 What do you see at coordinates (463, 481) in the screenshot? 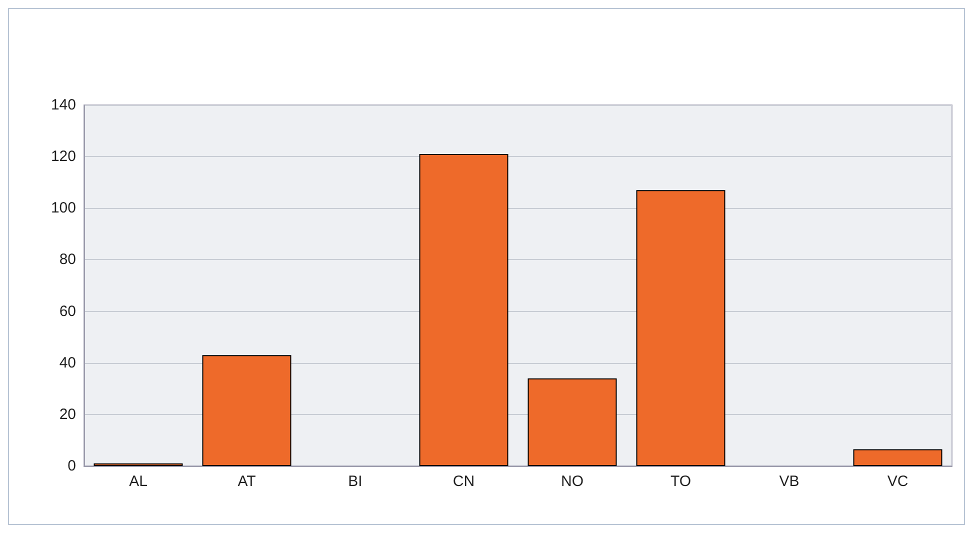
I see `x-tick-label: CN` at bounding box center [463, 481].